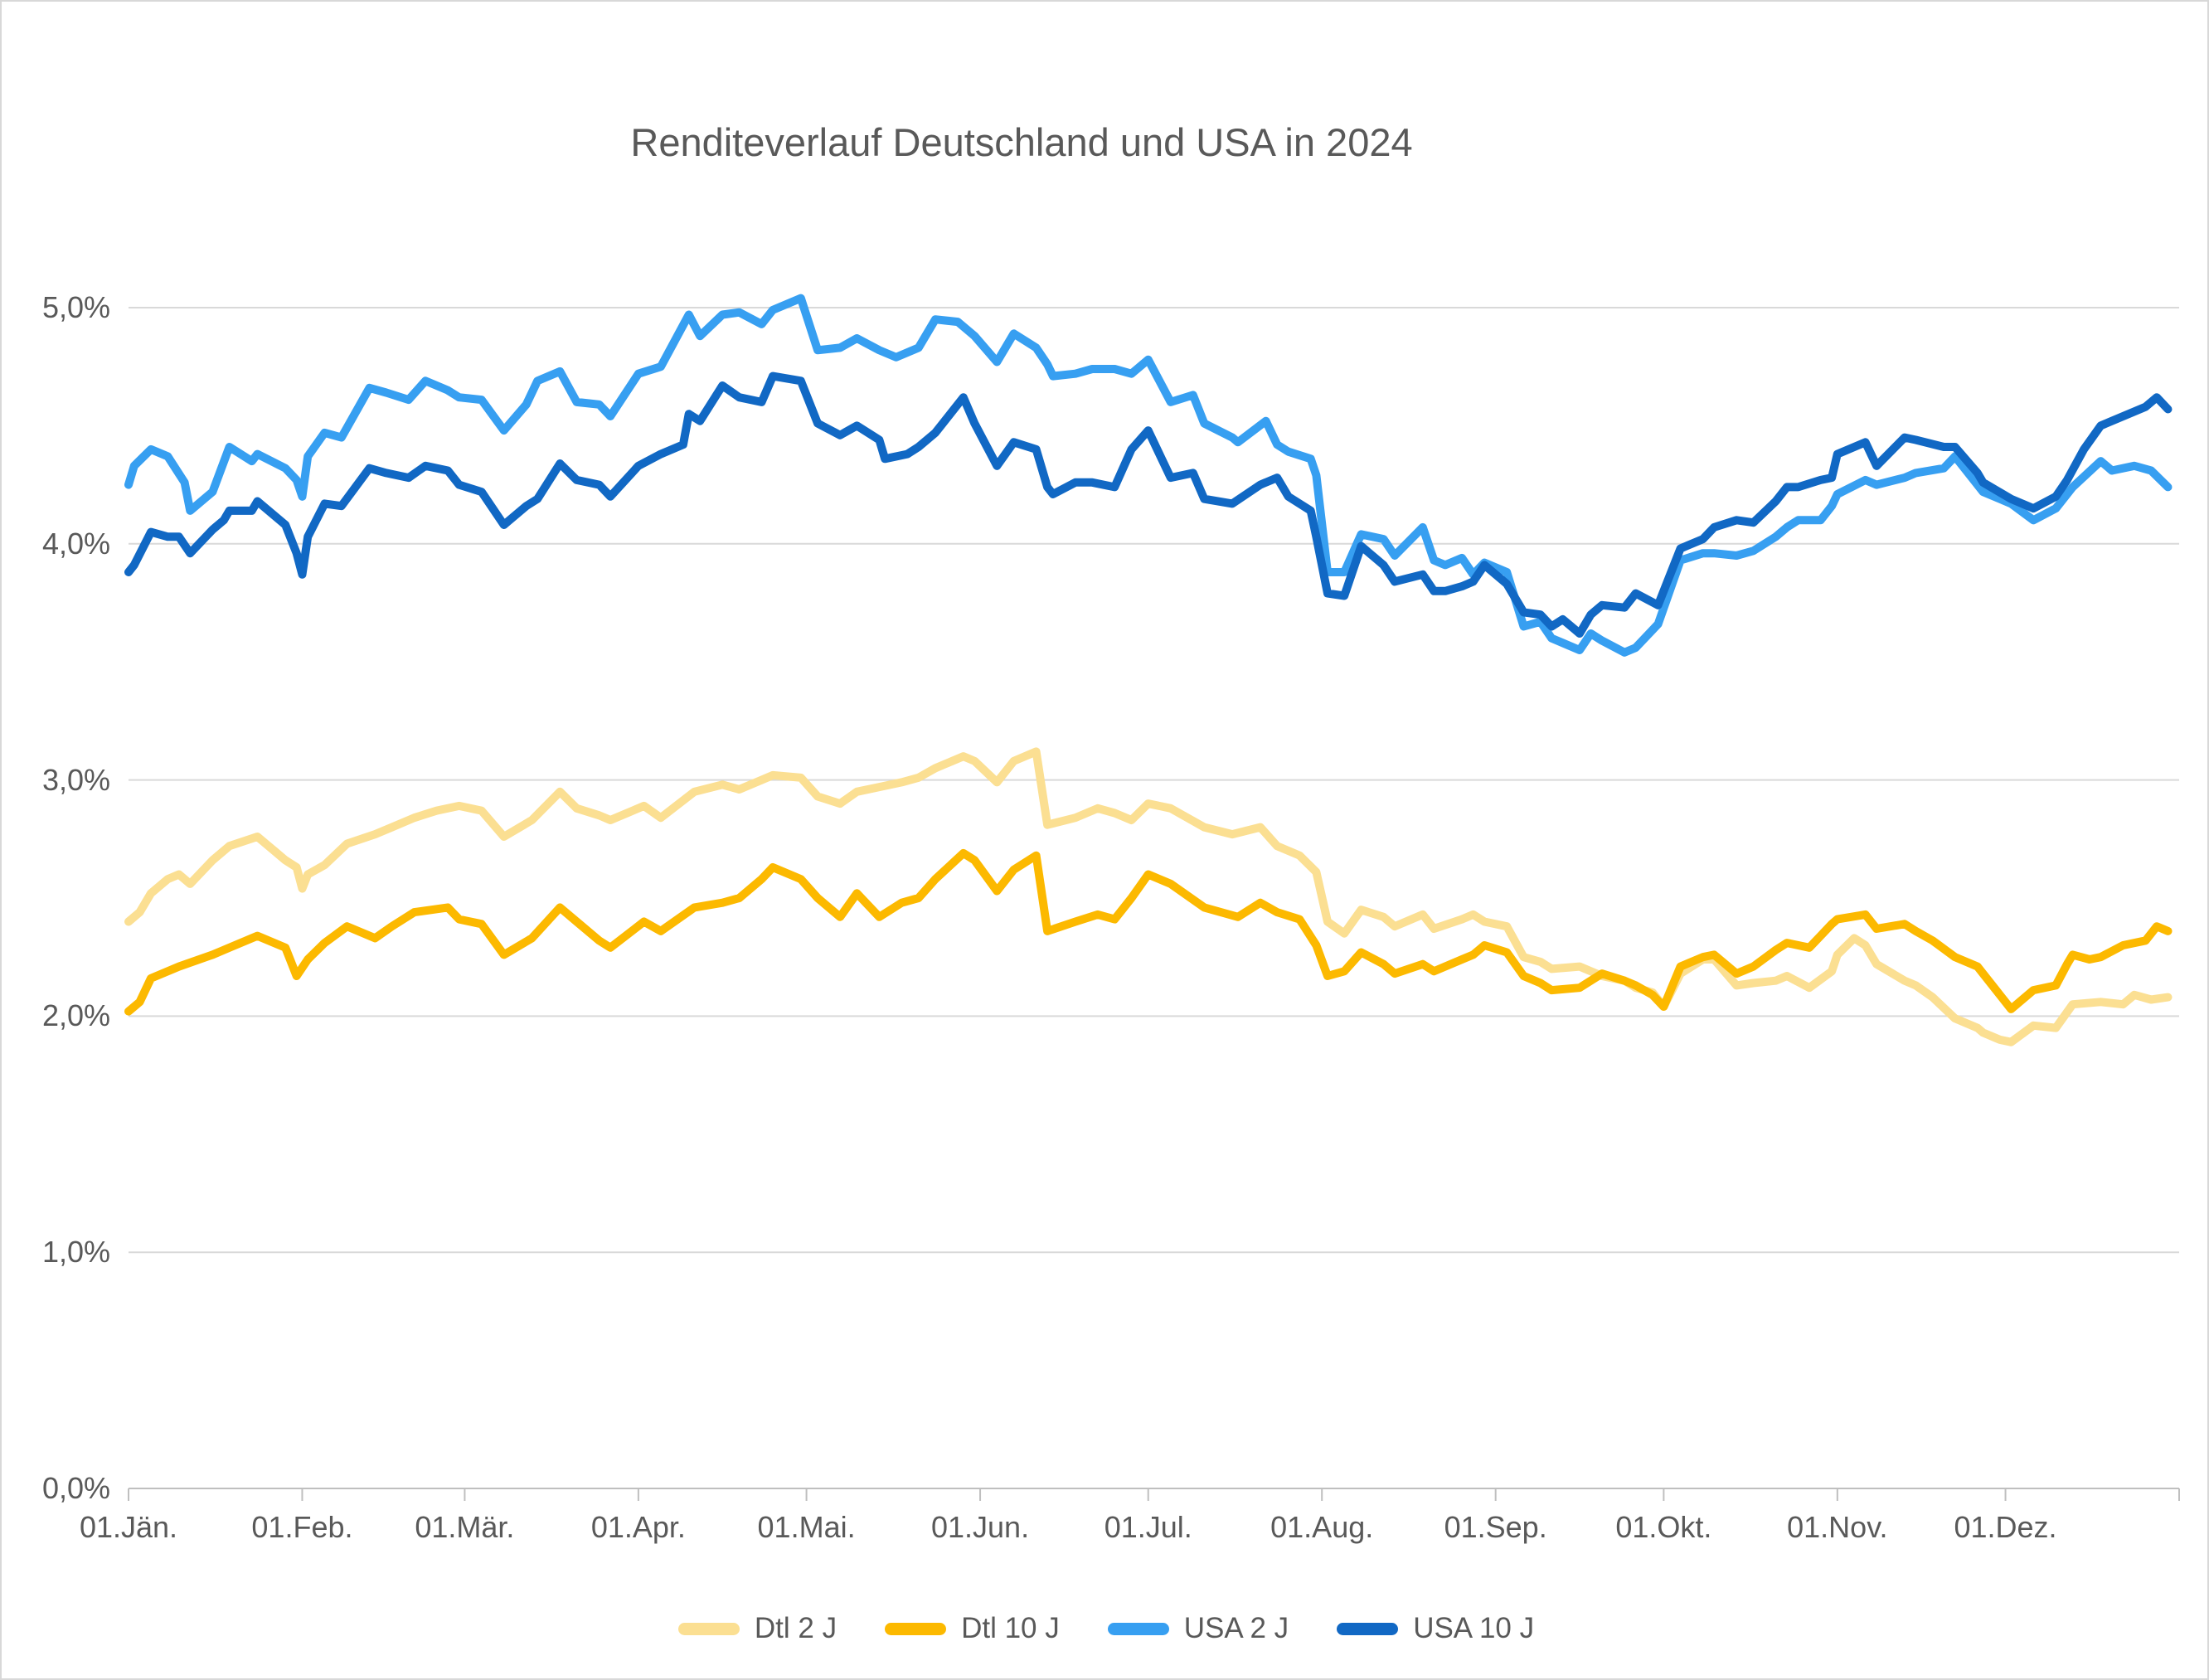 The width and height of the screenshot is (2209, 1680). Describe the element at coordinates (1148, 932) in the screenshot. I see `series-line-dtl-10-j` at that location.